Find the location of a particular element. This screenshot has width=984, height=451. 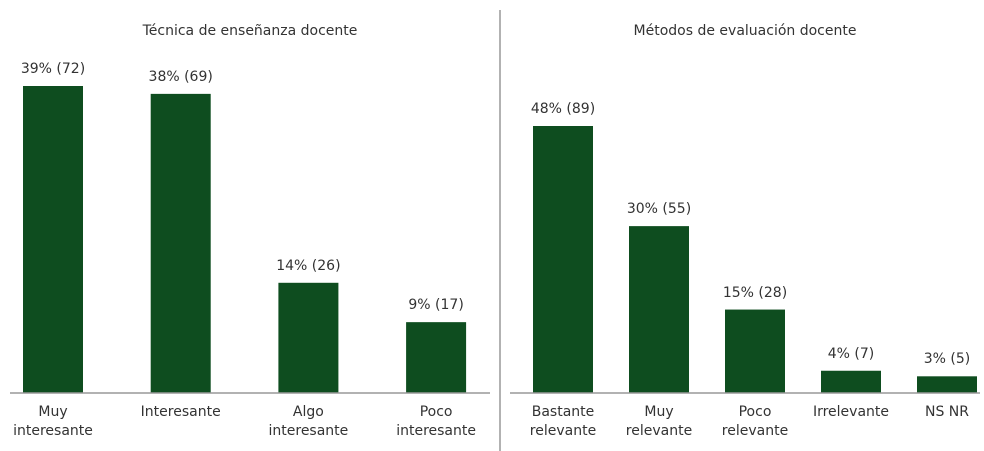

data-label: 3% (5) is located at coordinates (947, 359).